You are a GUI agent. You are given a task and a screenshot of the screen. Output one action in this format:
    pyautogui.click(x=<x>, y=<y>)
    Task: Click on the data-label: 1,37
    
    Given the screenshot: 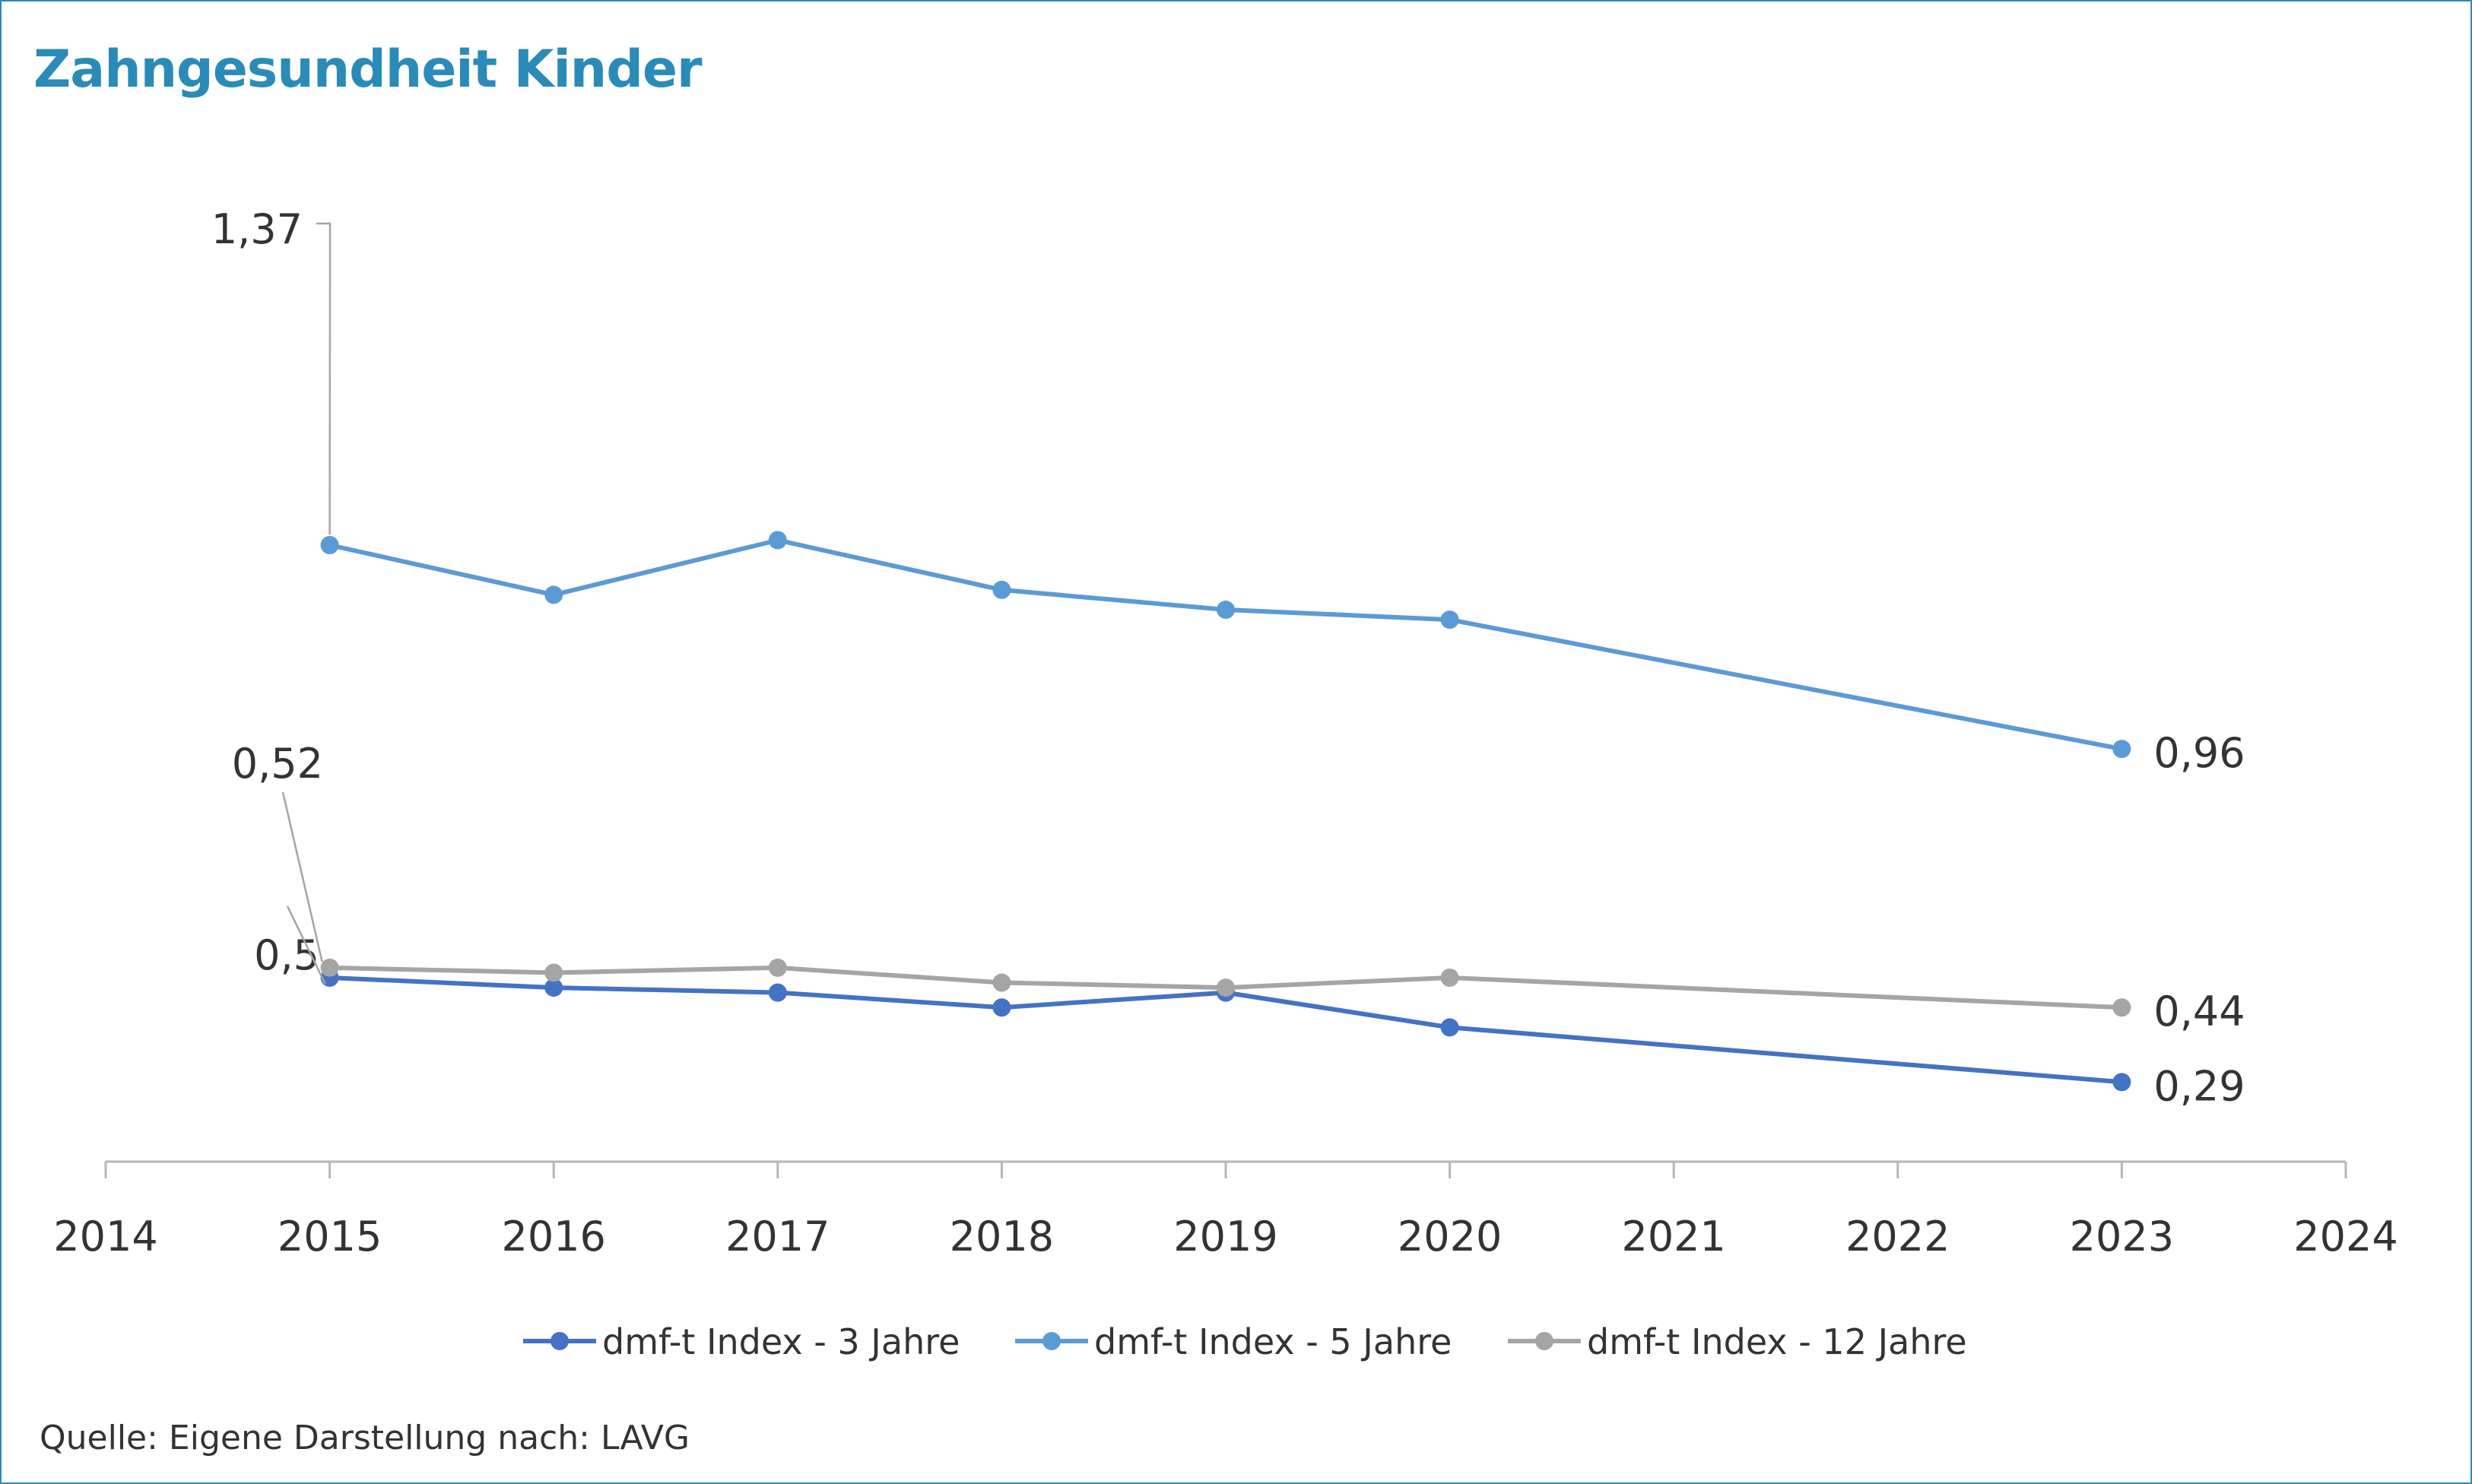 What is the action you would take?
    pyautogui.click(x=257, y=229)
    